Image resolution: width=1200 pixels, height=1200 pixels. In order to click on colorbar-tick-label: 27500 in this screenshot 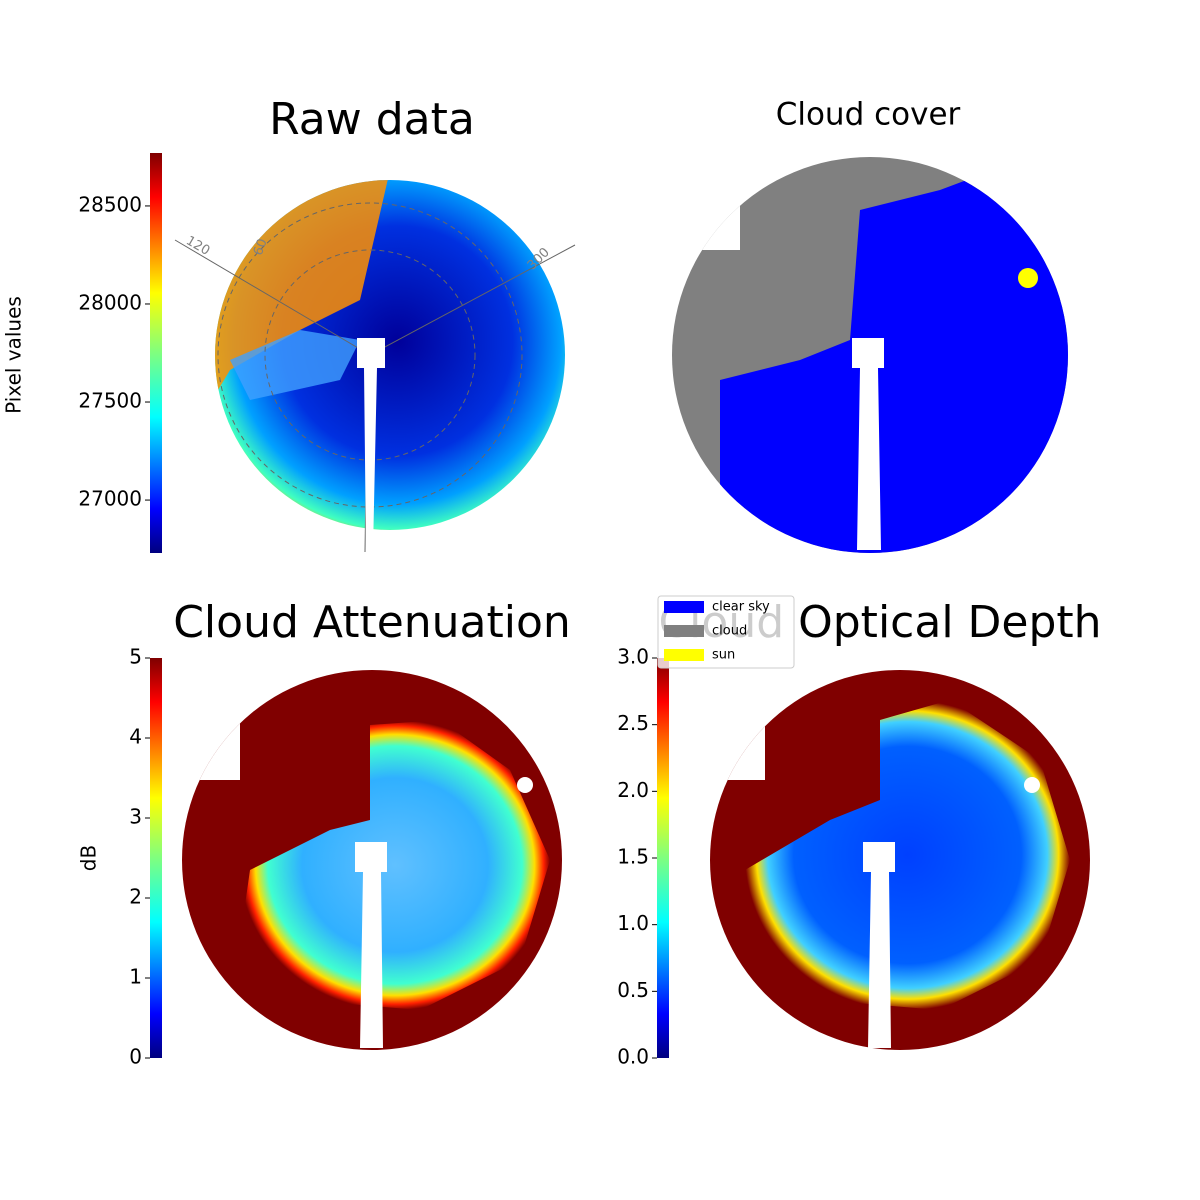, I will do `click(110, 401)`.